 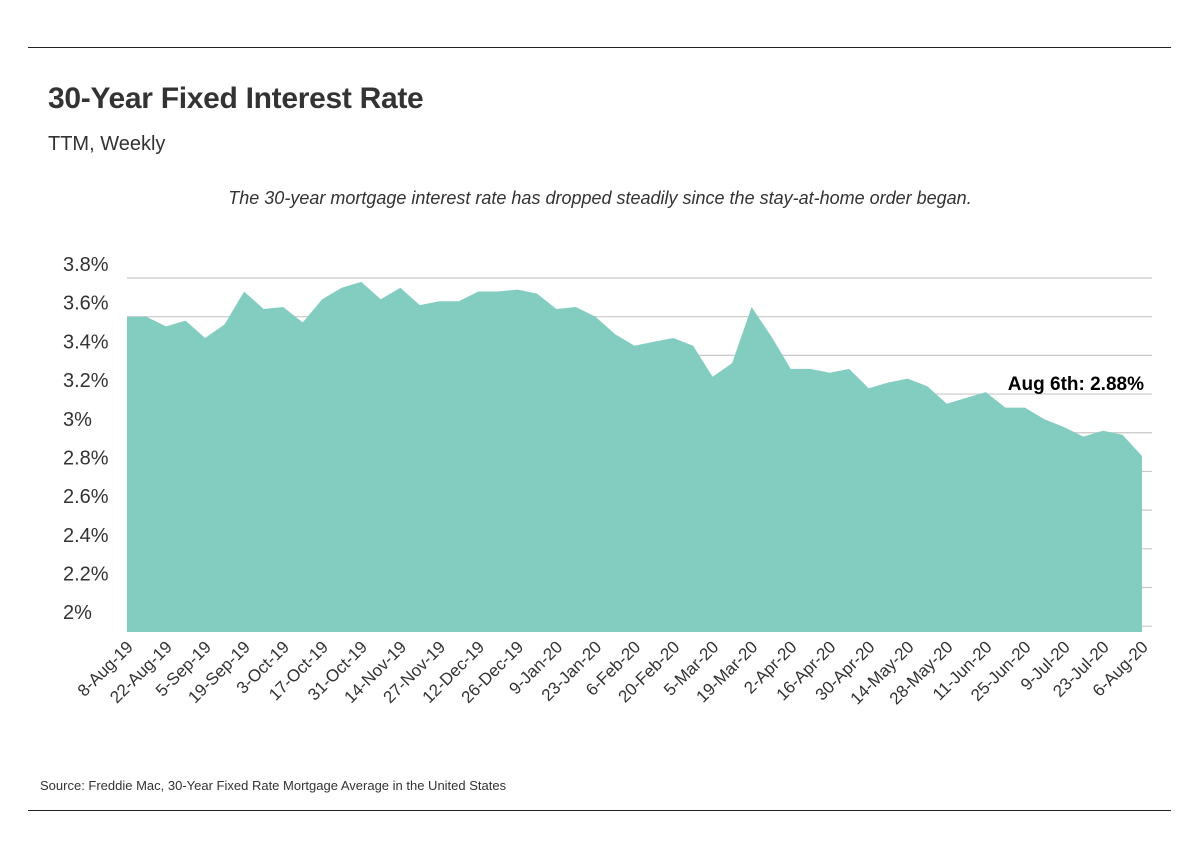 I want to click on y-tick-label: 3%, so click(x=77, y=420).